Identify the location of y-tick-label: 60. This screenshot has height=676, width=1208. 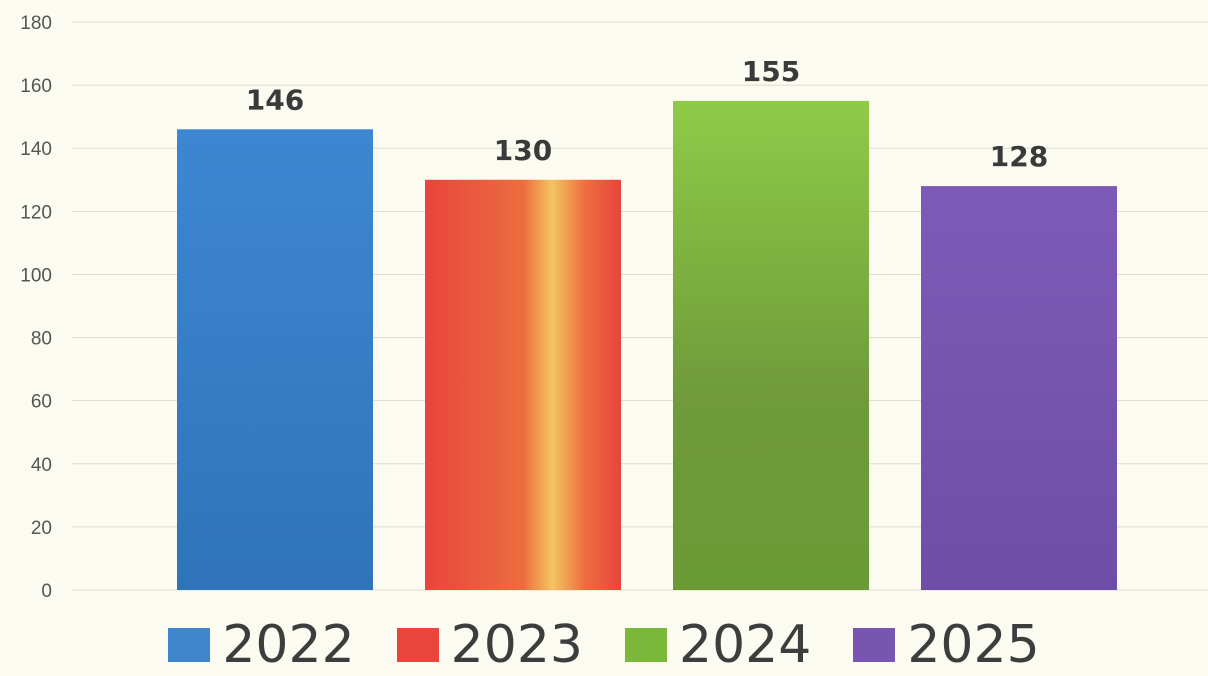
(41, 402).